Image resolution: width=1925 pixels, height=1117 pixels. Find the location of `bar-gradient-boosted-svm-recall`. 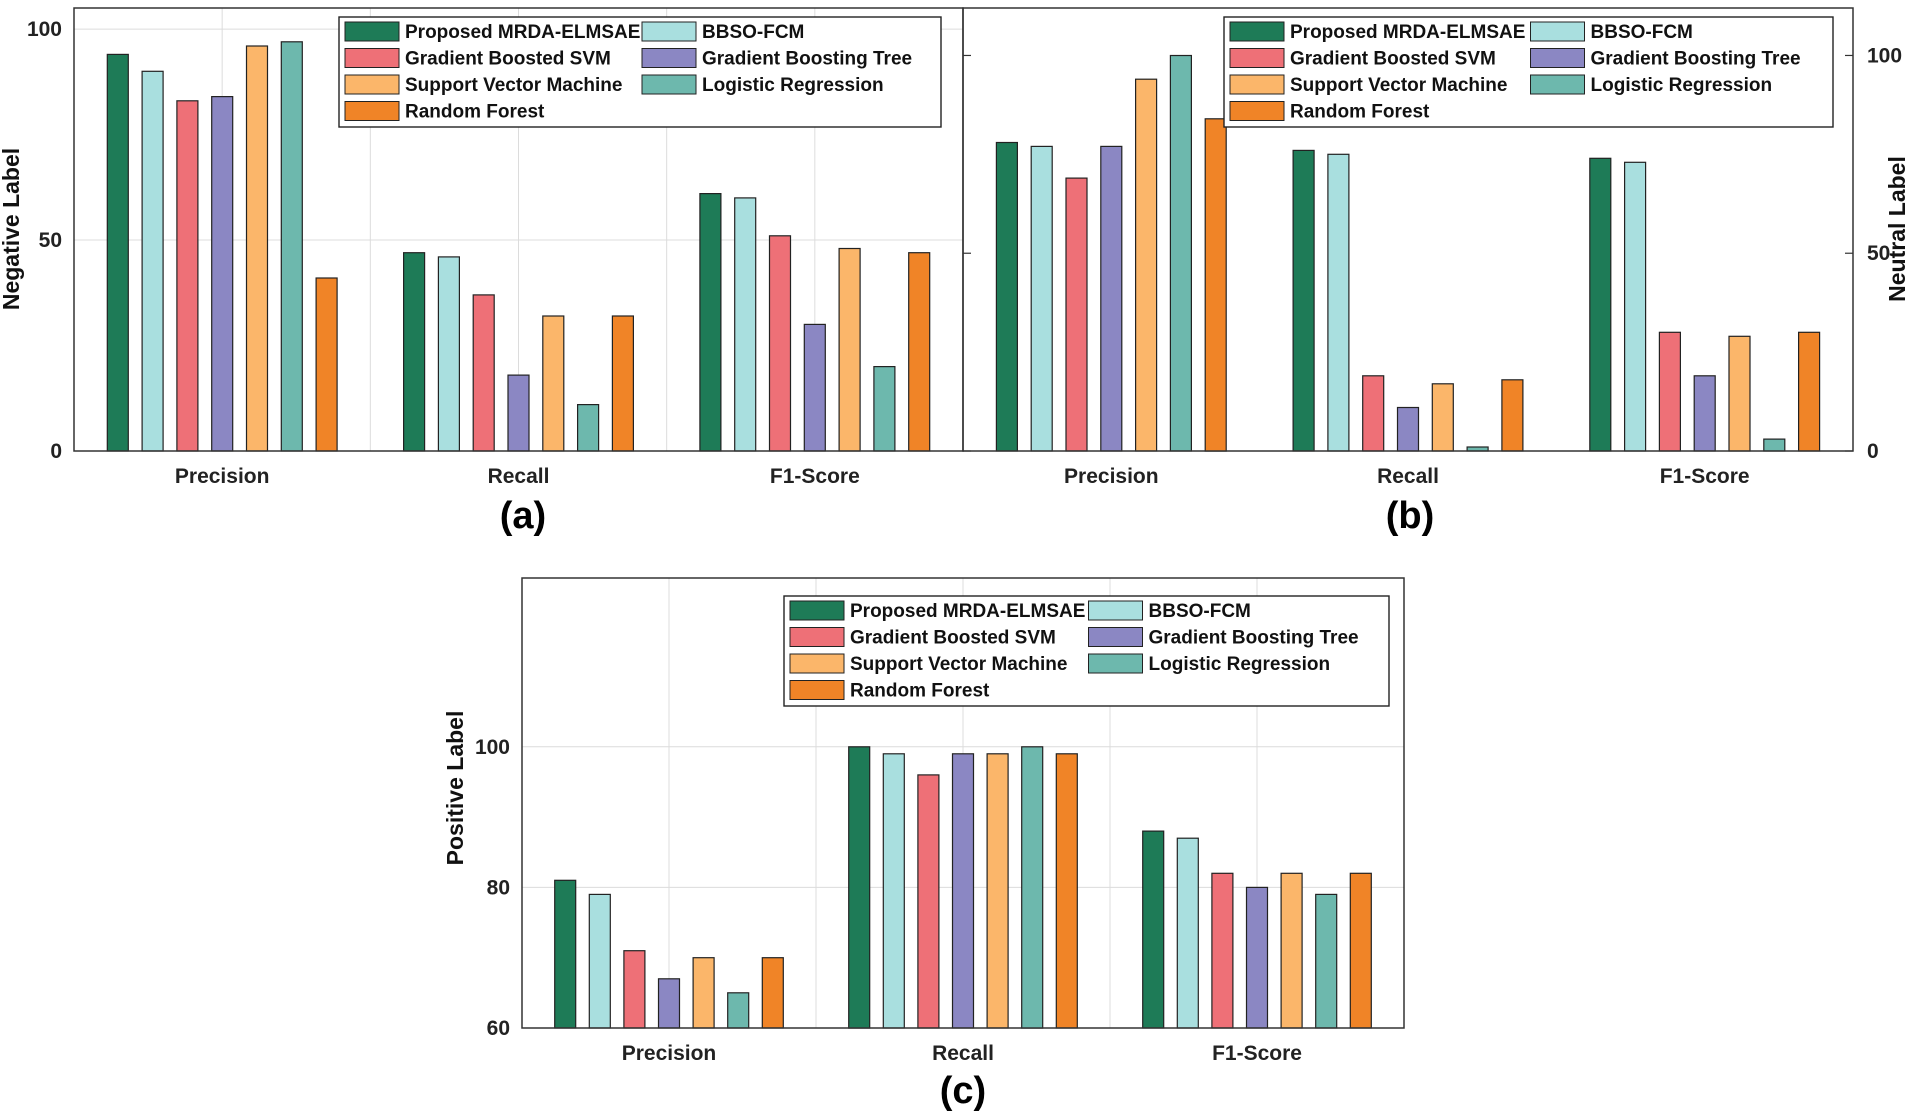

bar-gradient-boosted-svm-recall is located at coordinates (928, 901).